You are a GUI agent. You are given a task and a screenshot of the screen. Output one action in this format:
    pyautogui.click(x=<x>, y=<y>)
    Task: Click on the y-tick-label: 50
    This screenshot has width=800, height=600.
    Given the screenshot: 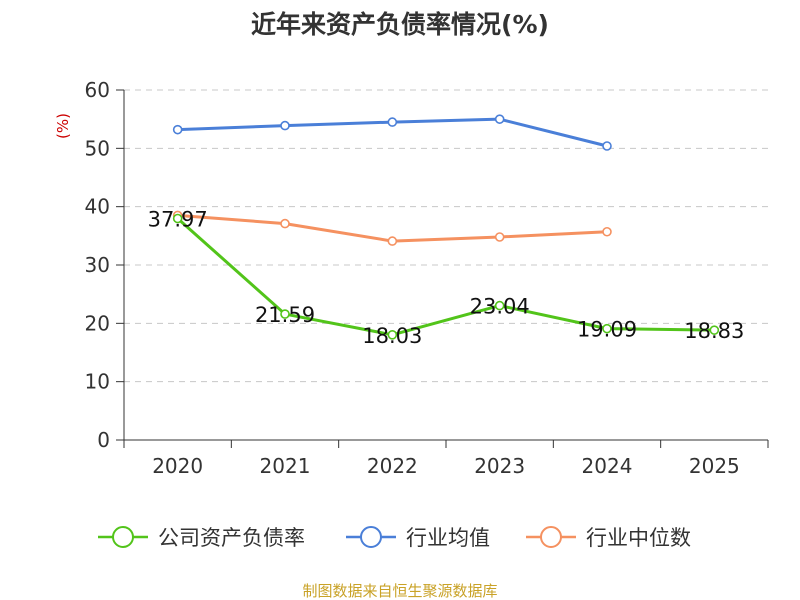 What is the action you would take?
    pyautogui.click(x=97, y=148)
    